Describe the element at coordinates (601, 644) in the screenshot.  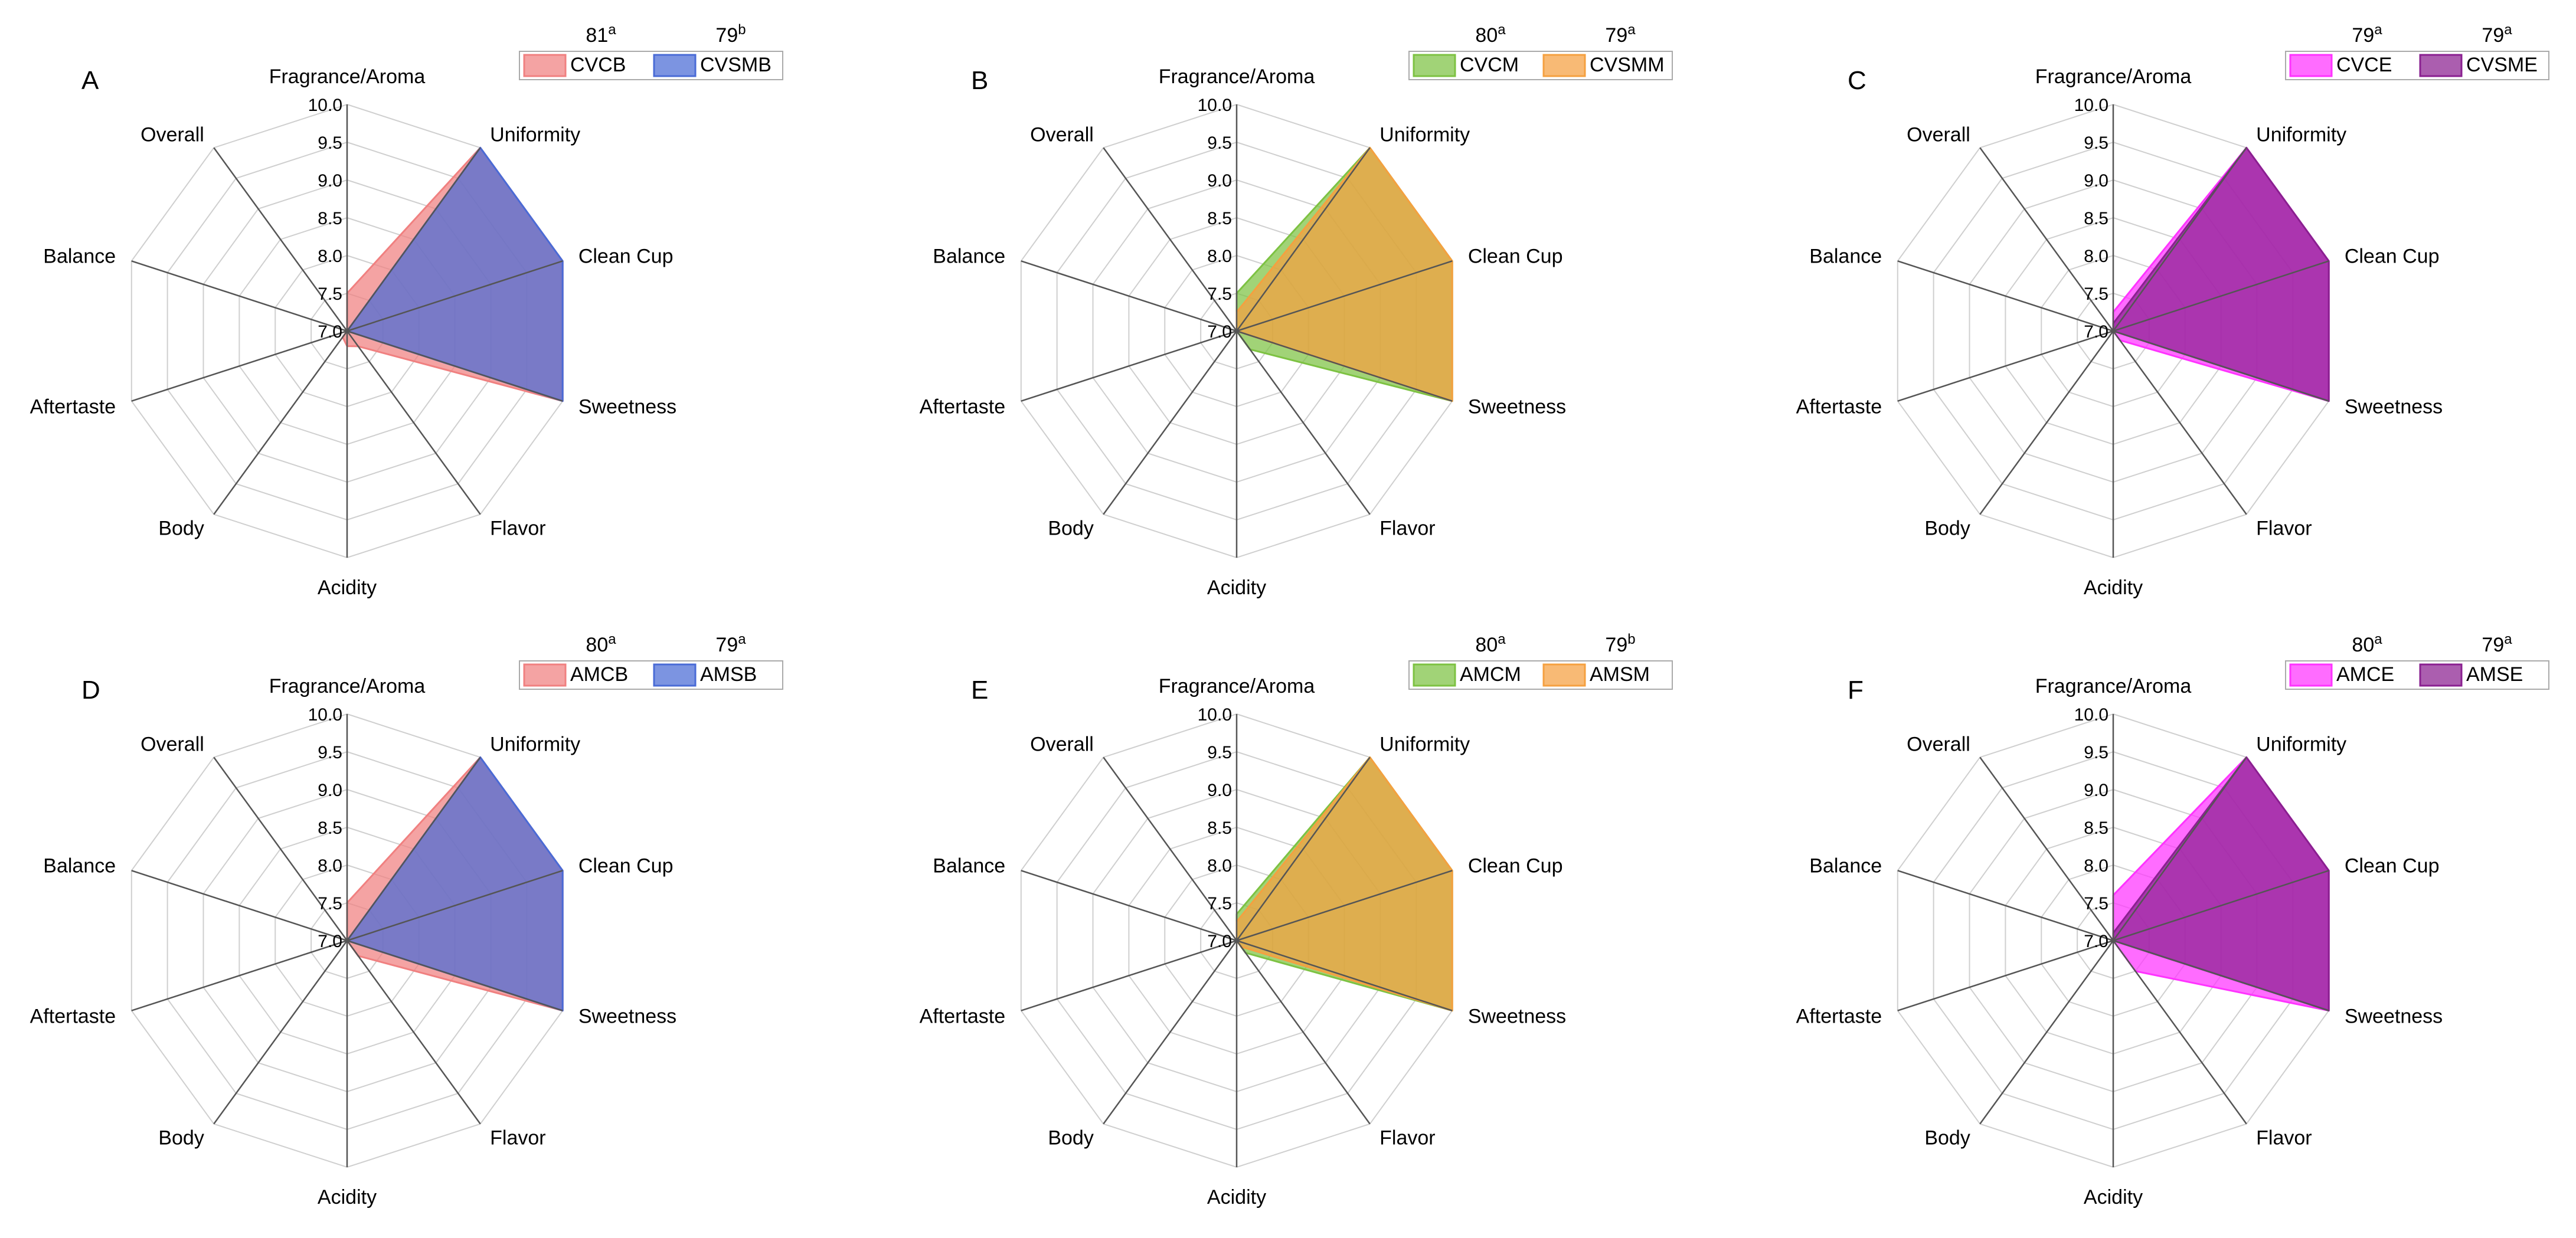
I see `score-label-amcb: 80a` at that location.